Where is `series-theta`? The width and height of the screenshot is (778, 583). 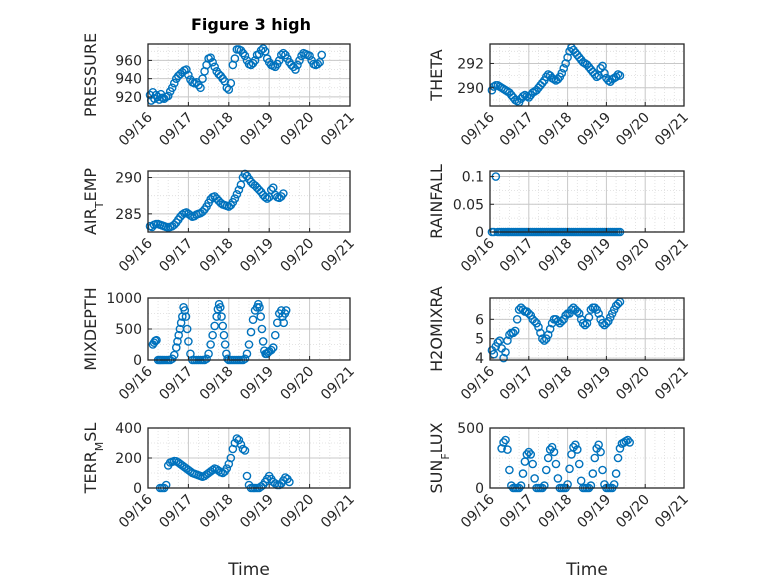
series-theta is located at coordinates (556, 75).